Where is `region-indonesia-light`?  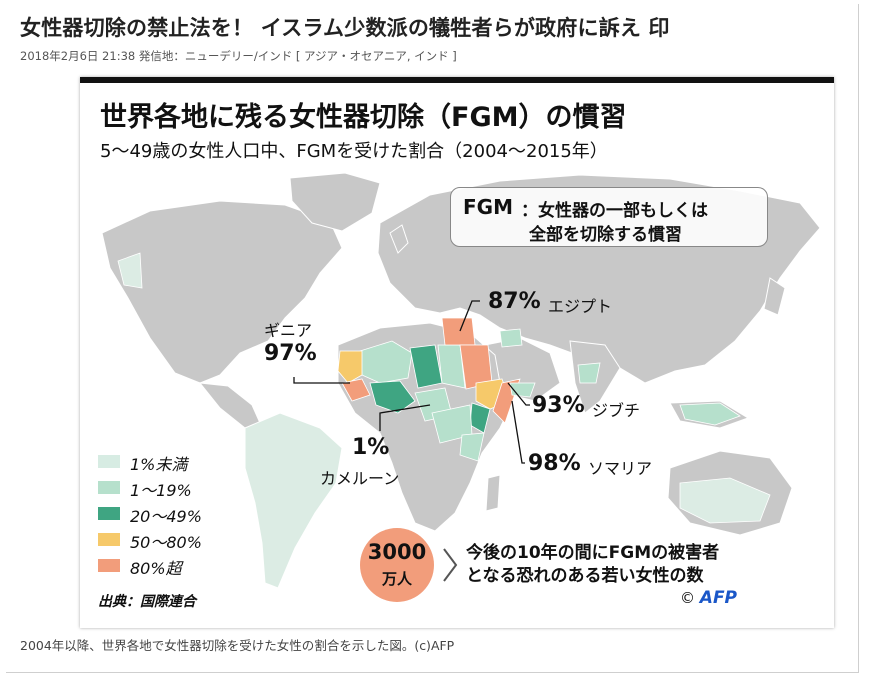 region-indonesia-light is located at coordinates (710, 414).